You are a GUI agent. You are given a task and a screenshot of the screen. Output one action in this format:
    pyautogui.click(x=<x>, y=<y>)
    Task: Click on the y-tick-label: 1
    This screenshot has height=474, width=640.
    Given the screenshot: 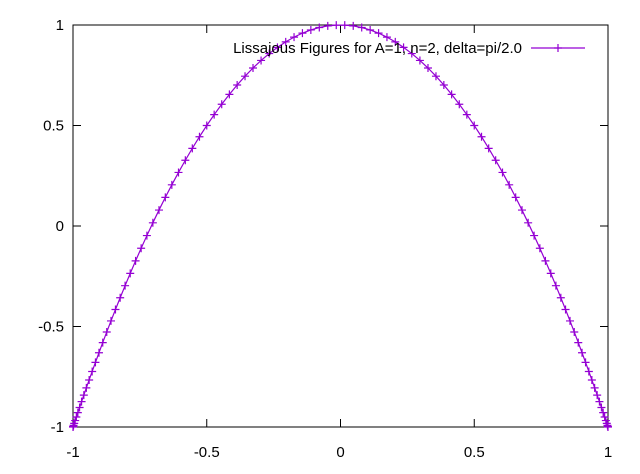 What is the action you would take?
    pyautogui.click(x=60, y=25)
    